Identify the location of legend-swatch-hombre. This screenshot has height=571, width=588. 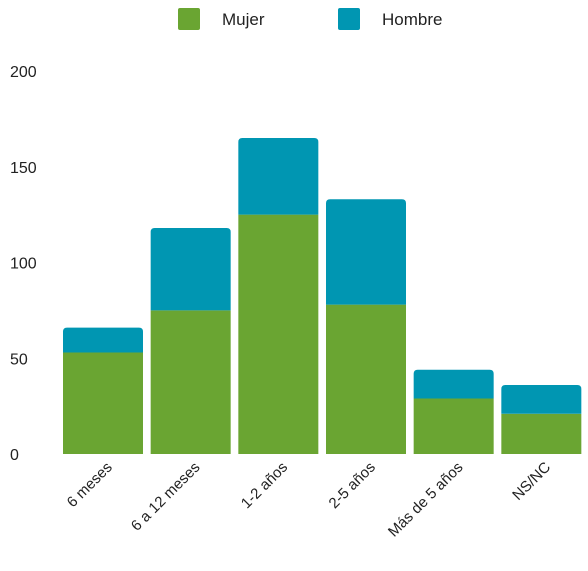
(349, 19).